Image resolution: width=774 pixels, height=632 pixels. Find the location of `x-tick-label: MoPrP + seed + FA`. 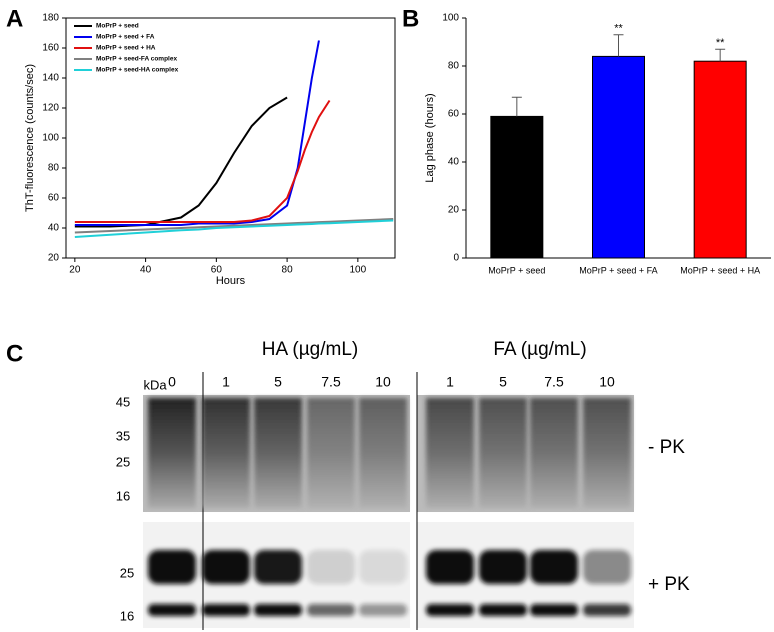

x-tick-label: MoPrP + seed + FA is located at coordinates (618, 270).